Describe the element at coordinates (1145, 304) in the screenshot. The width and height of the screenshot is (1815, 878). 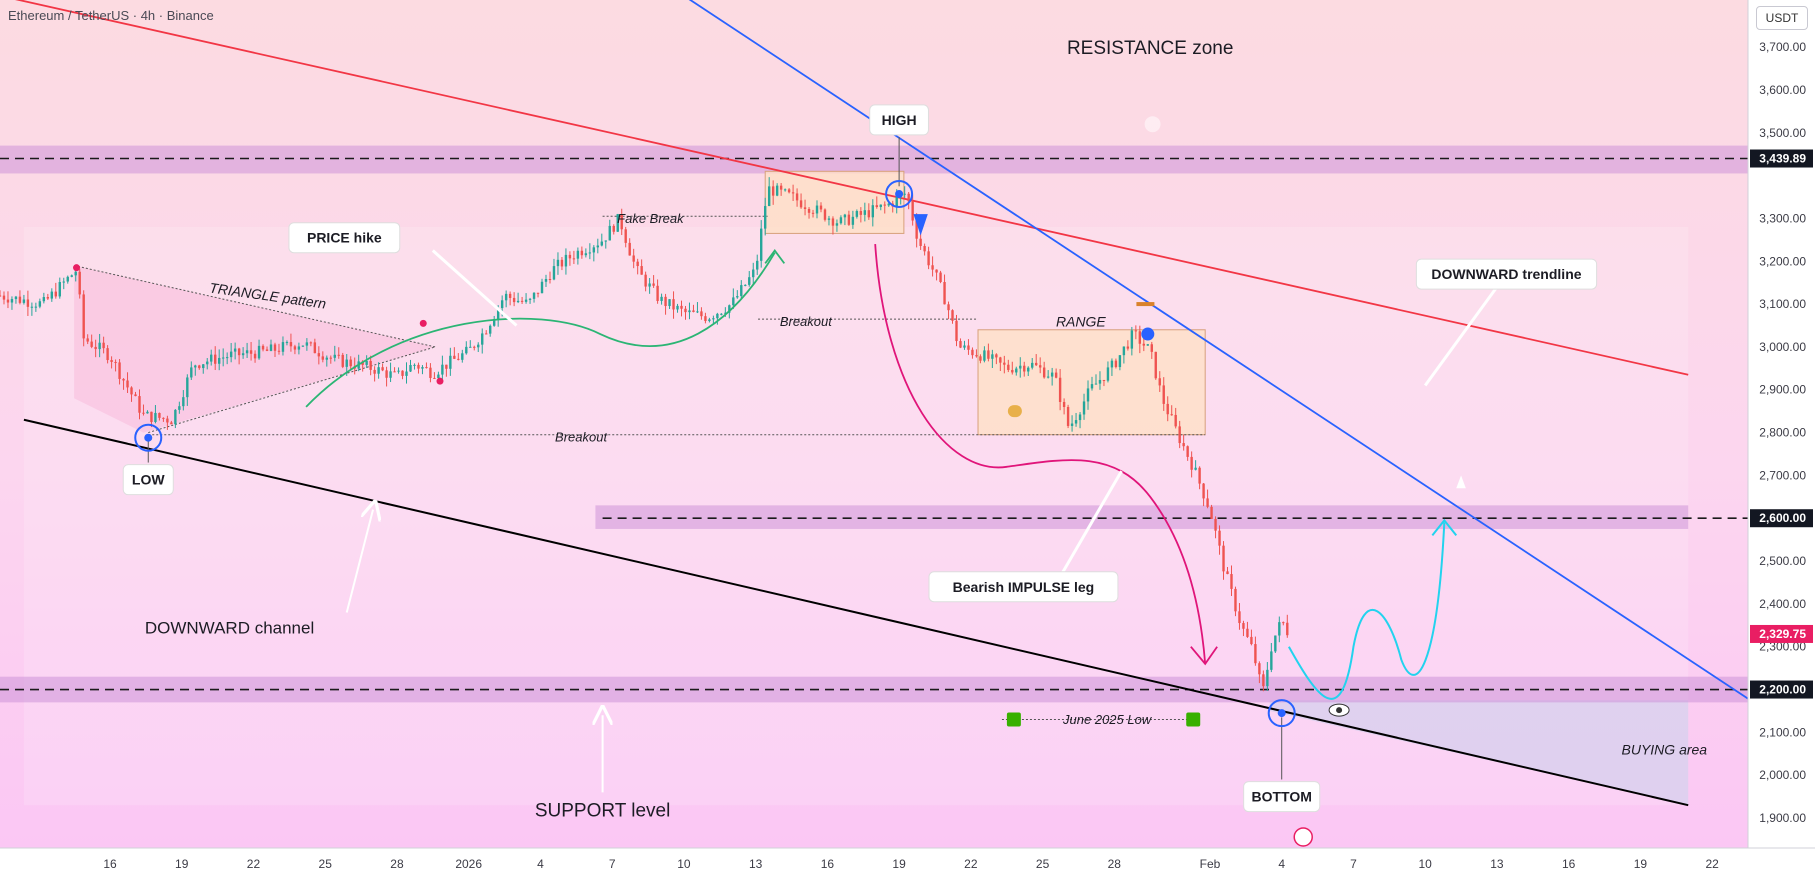
I see `hammer-icon` at that location.